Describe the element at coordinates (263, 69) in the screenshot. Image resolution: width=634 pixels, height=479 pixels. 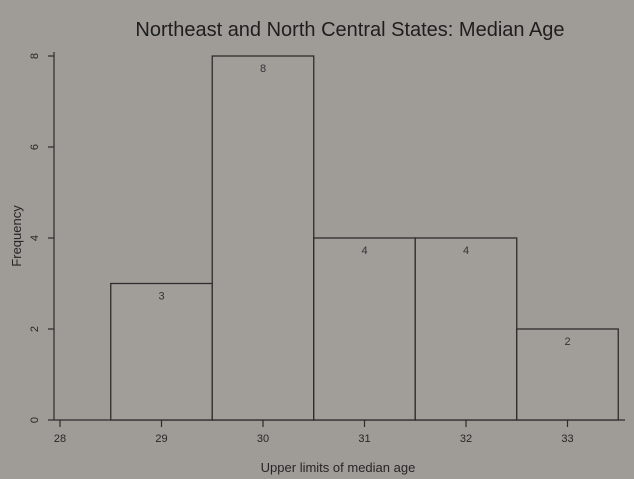
I see `bar-value-label: 8` at that location.